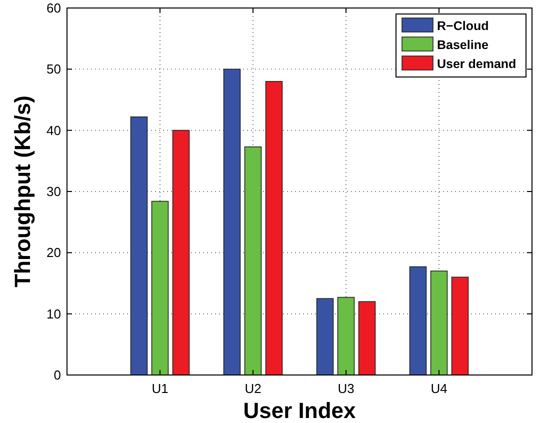  What do you see at coordinates (53, 191) in the screenshot?
I see `y-tick-label: 30` at bounding box center [53, 191].